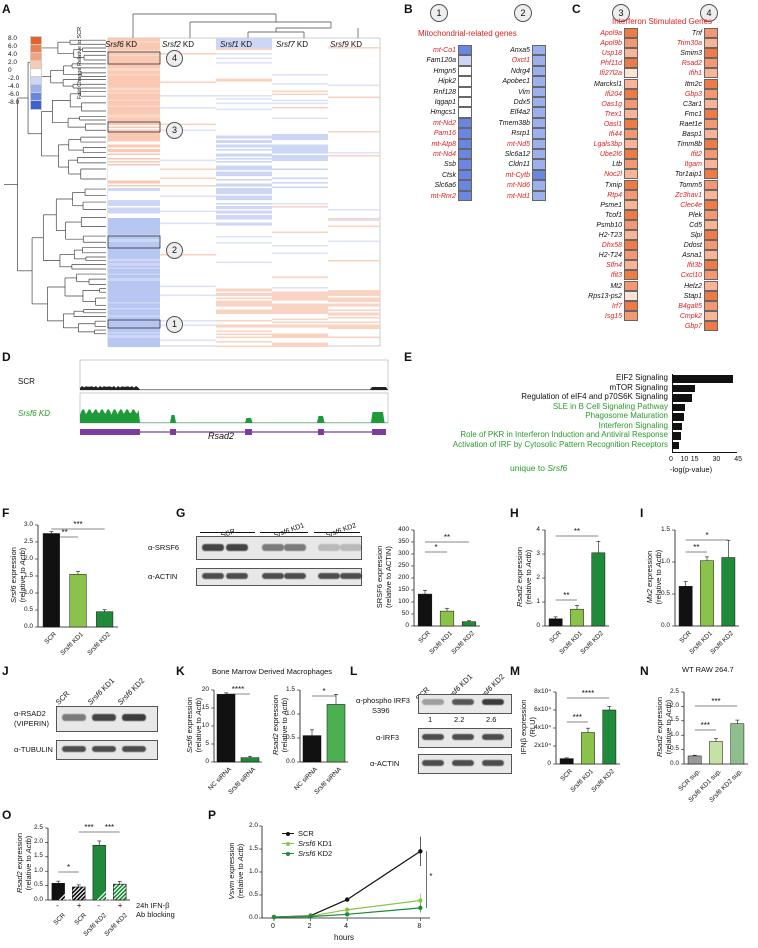 This screenshot has width=758, height=948. What do you see at coordinates (153, 905) in the screenshot?
I see `o-legend: 24h IFN-β` at bounding box center [153, 905].